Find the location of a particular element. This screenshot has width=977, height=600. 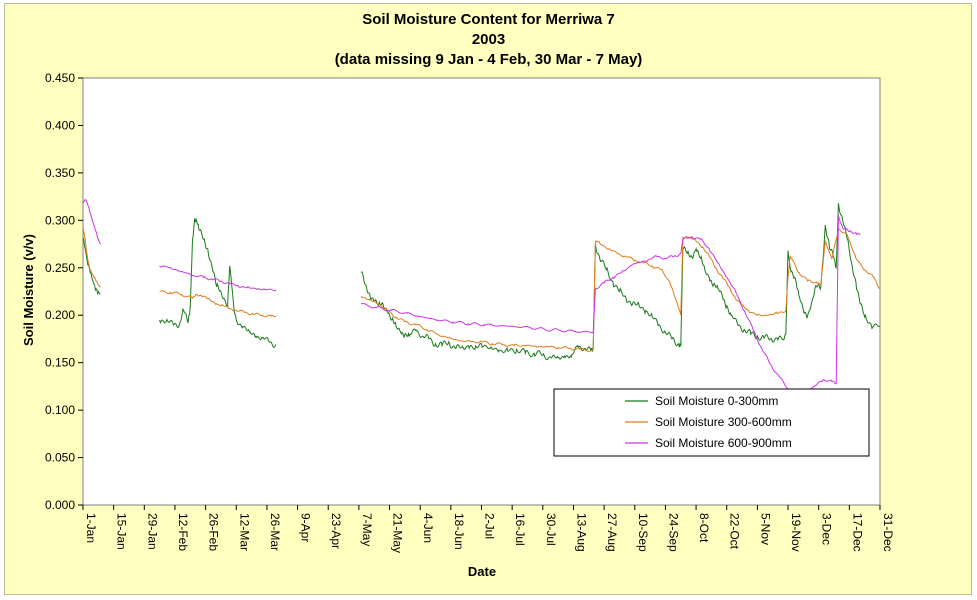

chart-title: Soil Moisture Content for Merriwa 7 is located at coordinates (488, 19).